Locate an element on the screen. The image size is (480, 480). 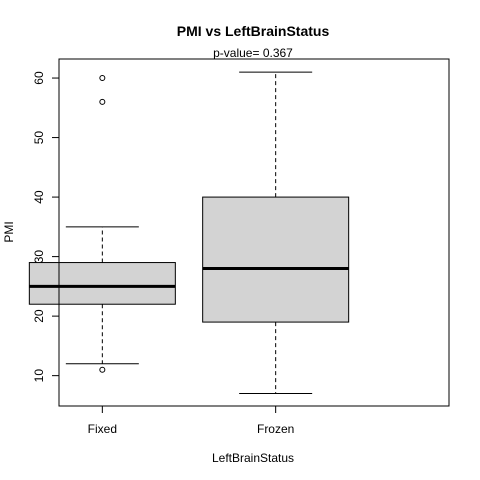
y-tick-label: 30 is located at coordinates (39, 257).